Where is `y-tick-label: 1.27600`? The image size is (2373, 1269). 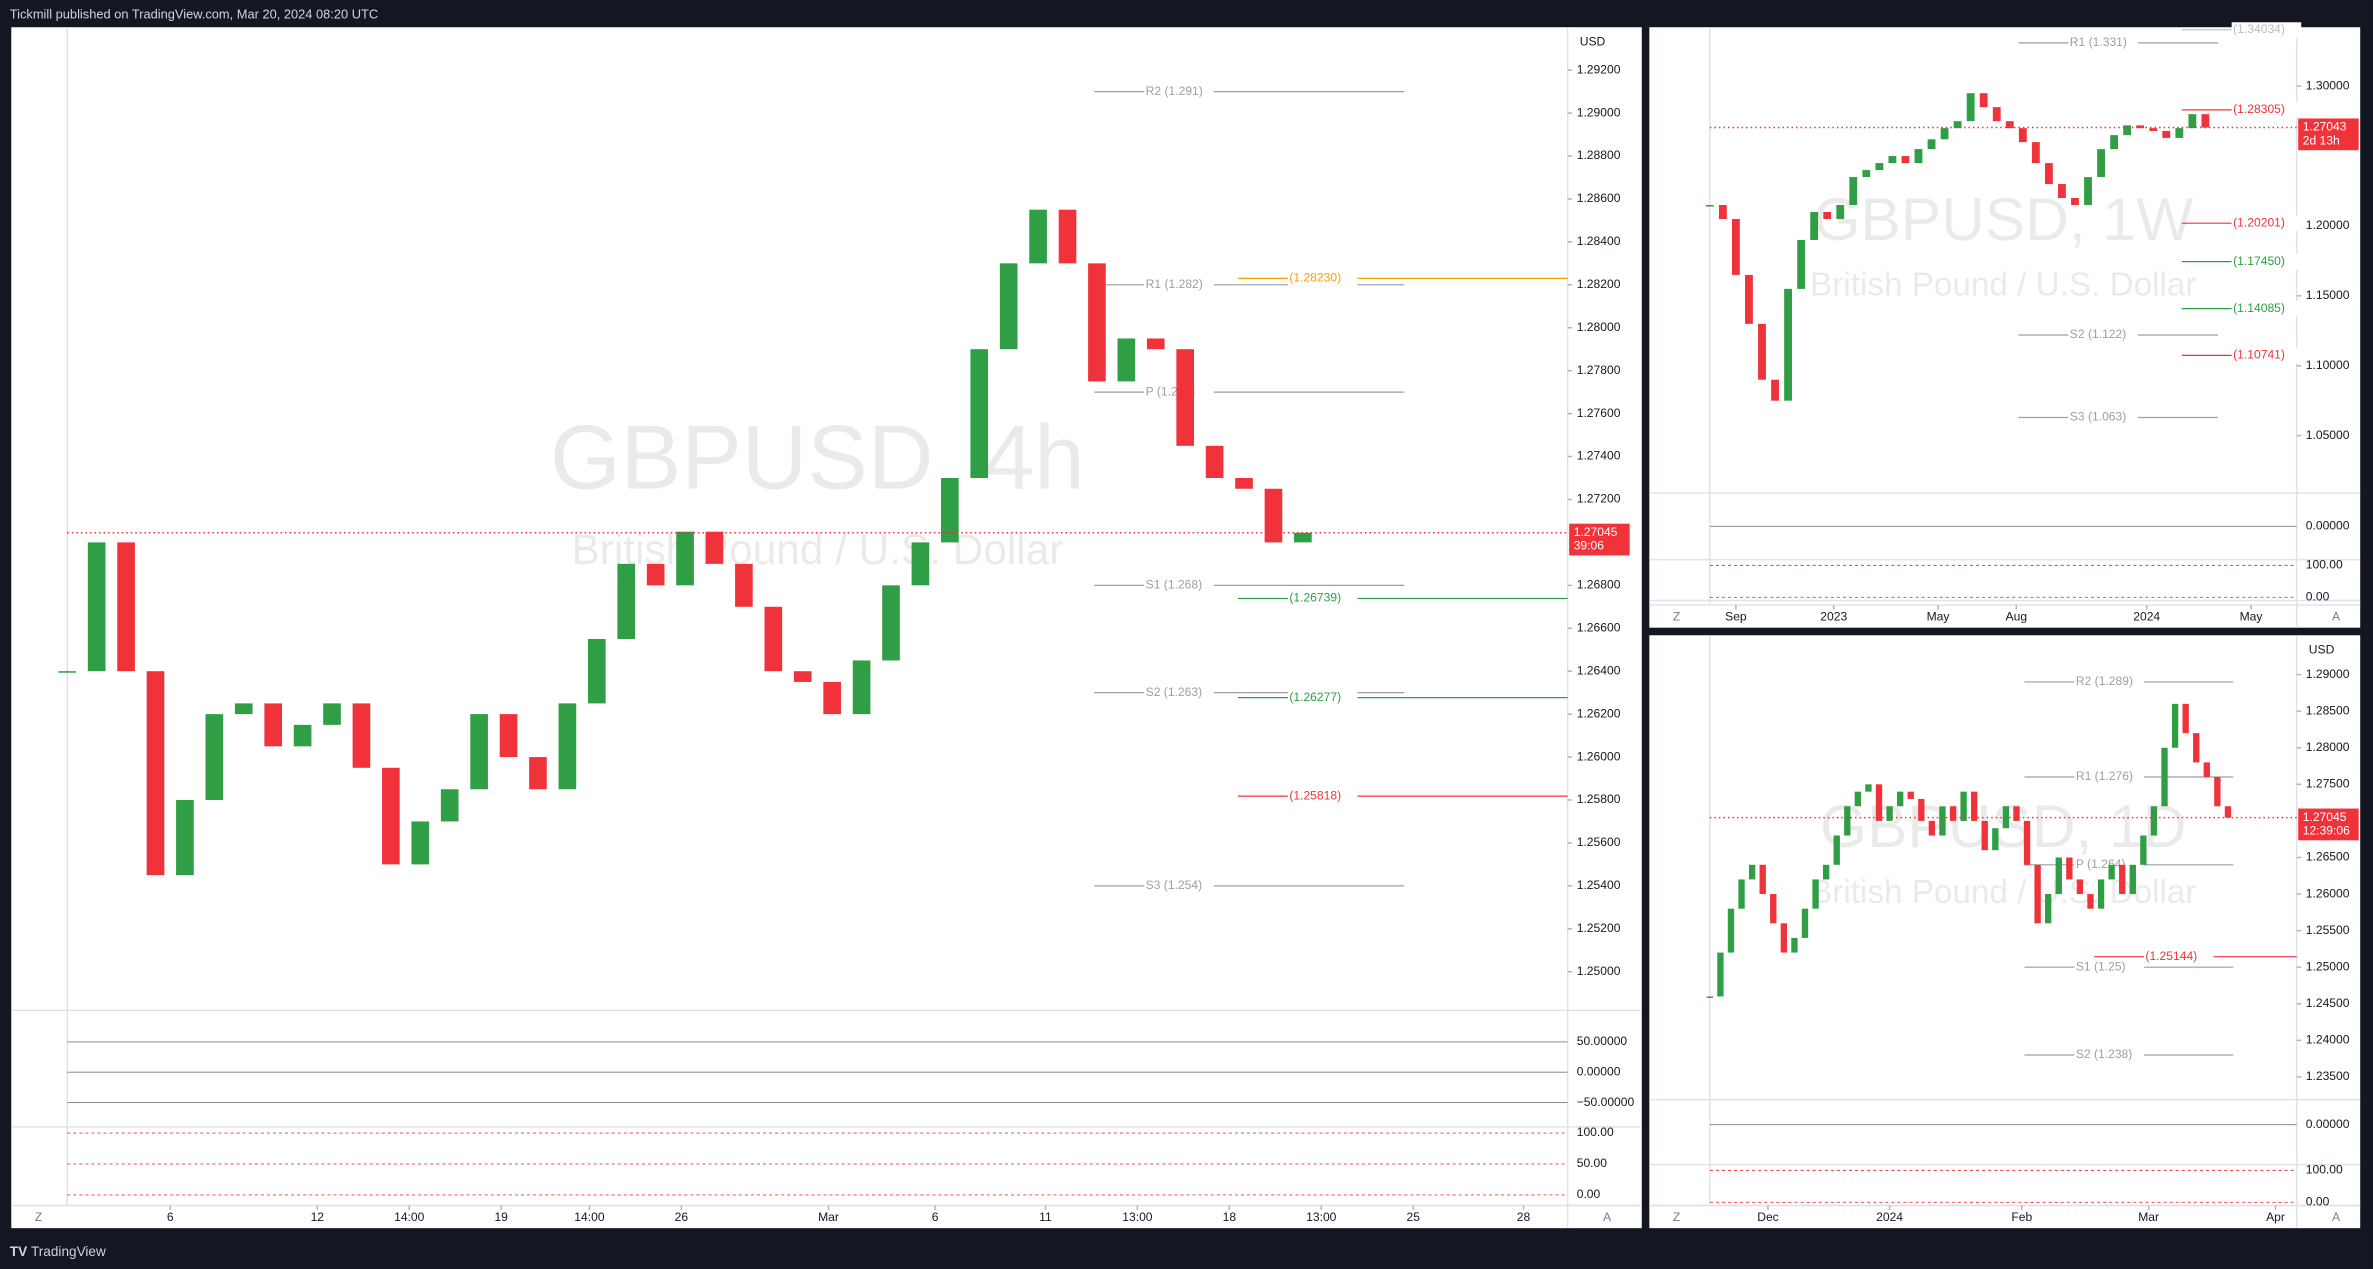
y-tick-label: 1.27600 is located at coordinates (1599, 413).